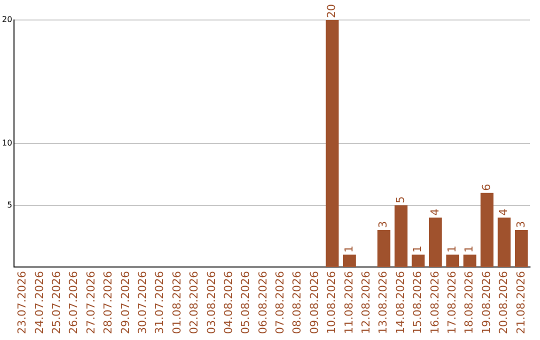 The image size is (540, 340). What do you see at coordinates (228, 302) in the screenshot?
I see `x-tick-label: 04.08.2026` at bounding box center [228, 302].